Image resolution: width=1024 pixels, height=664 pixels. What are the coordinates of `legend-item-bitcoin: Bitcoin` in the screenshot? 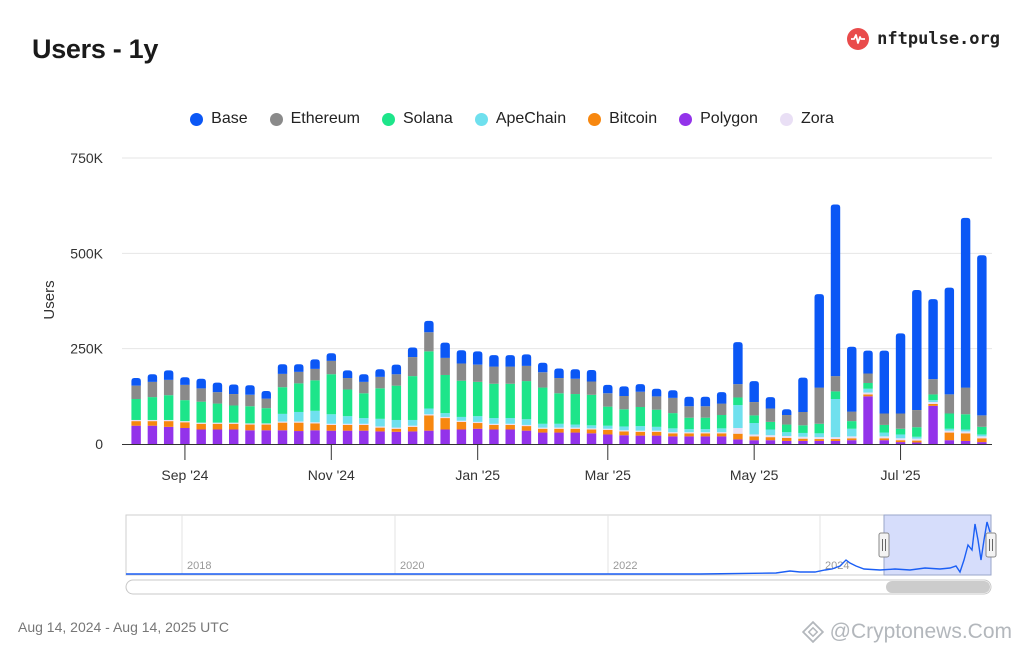 It's located at (622, 119).